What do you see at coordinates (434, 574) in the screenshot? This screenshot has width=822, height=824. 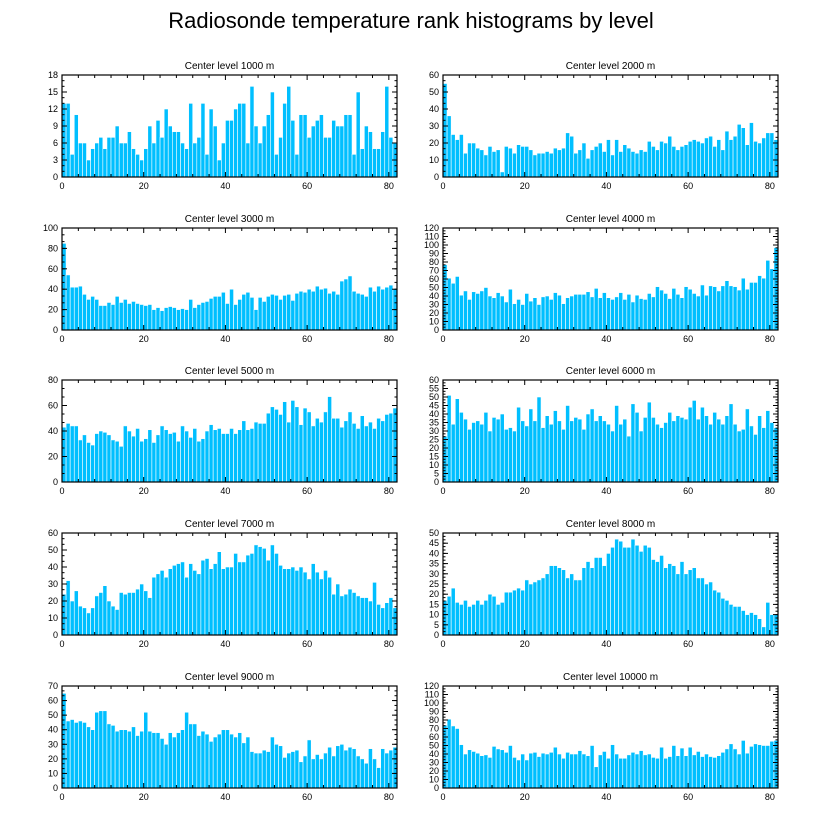 I see `y-tick-label: 30` at bounding box center [434, 574].